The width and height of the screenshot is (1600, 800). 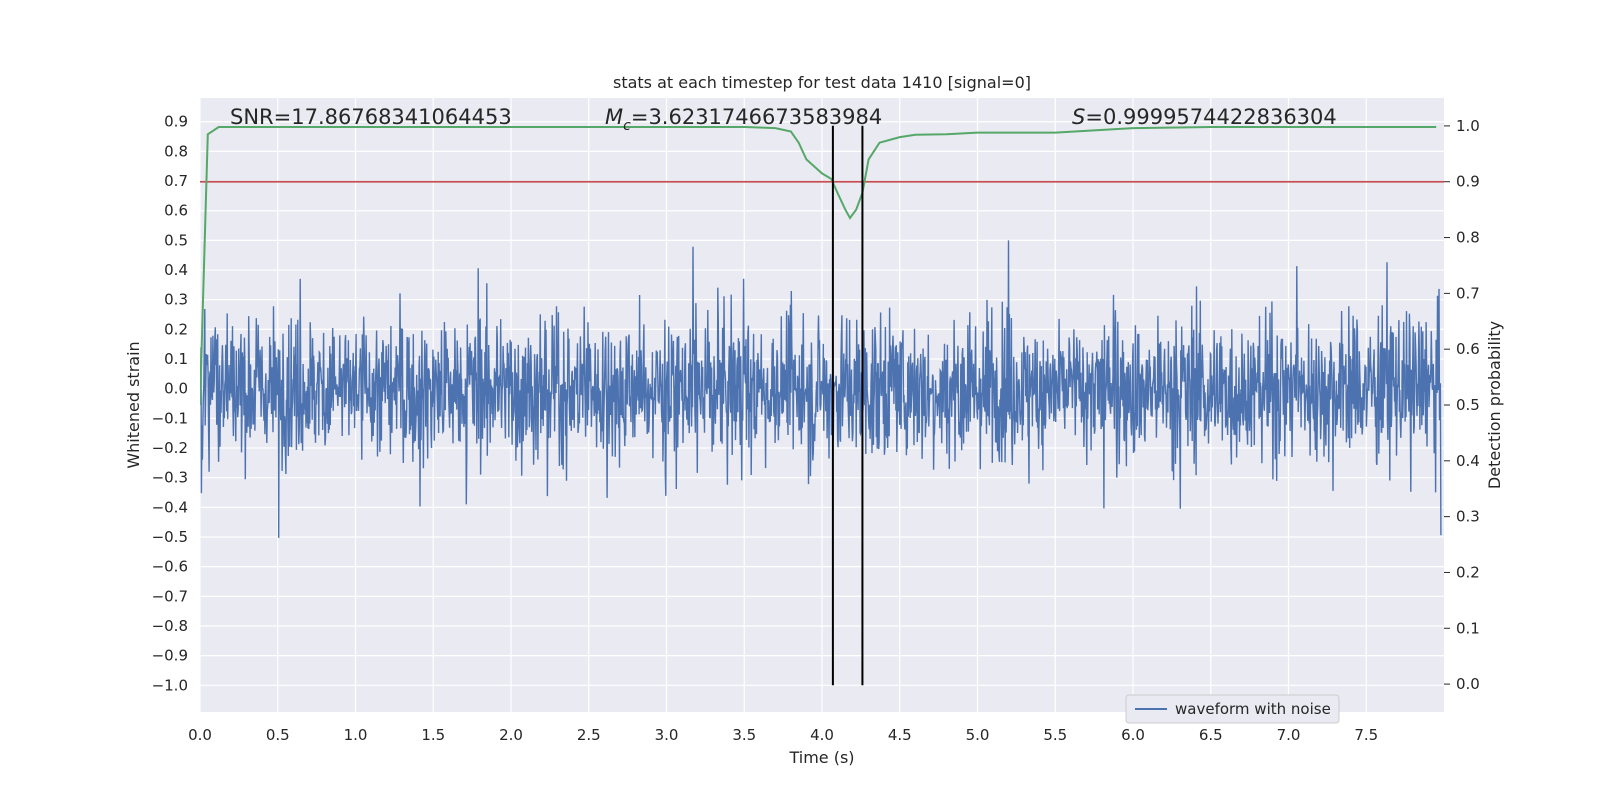 What do you see at coordinates (1289, 735) in the screenshot?
I see `x-tick-label: 7.0` at bounding box center [1289, 735].